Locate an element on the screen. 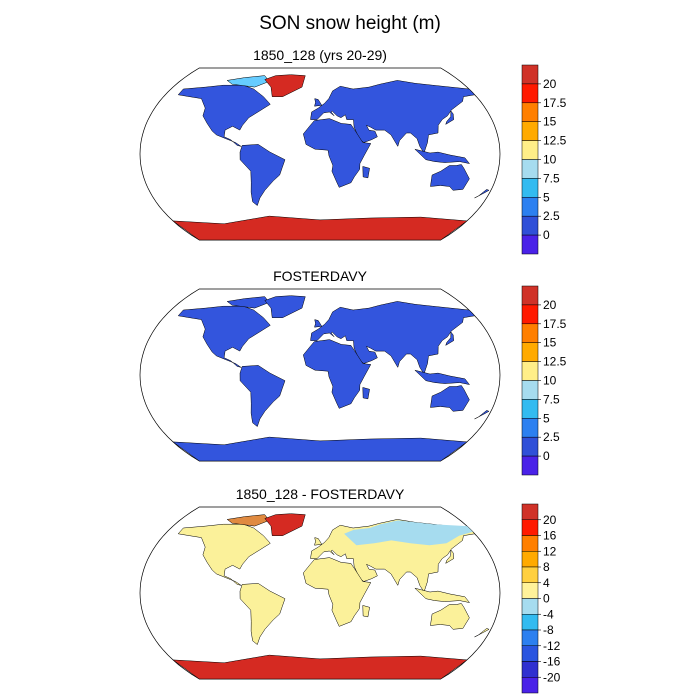 This screenshot has width=700, height=700. colorbar-label: 12 is located at coordinates (550, 551).